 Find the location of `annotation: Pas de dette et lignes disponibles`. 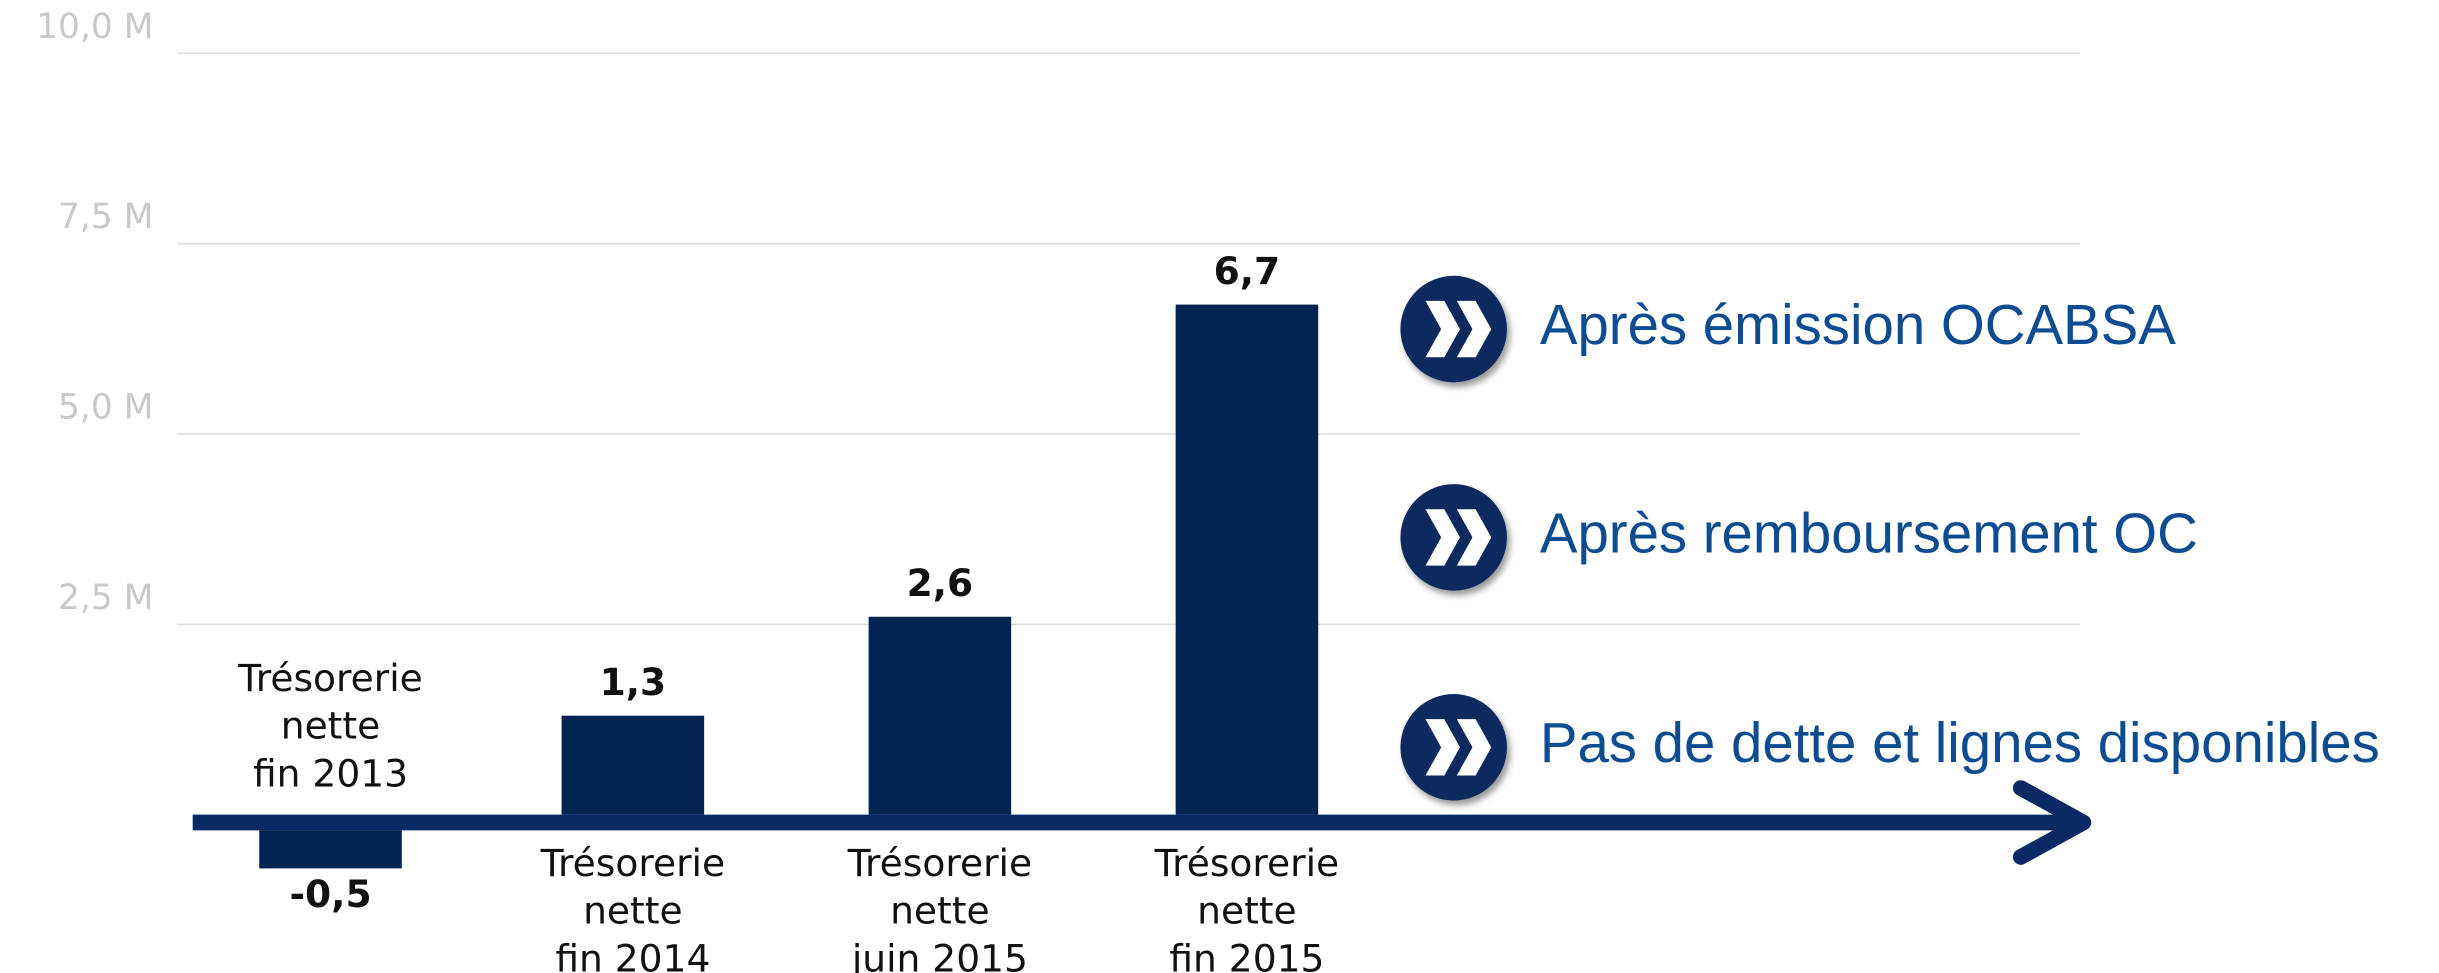

annotation: Pas de dette et lignes disponibles is located at coordinates (1960, 742).